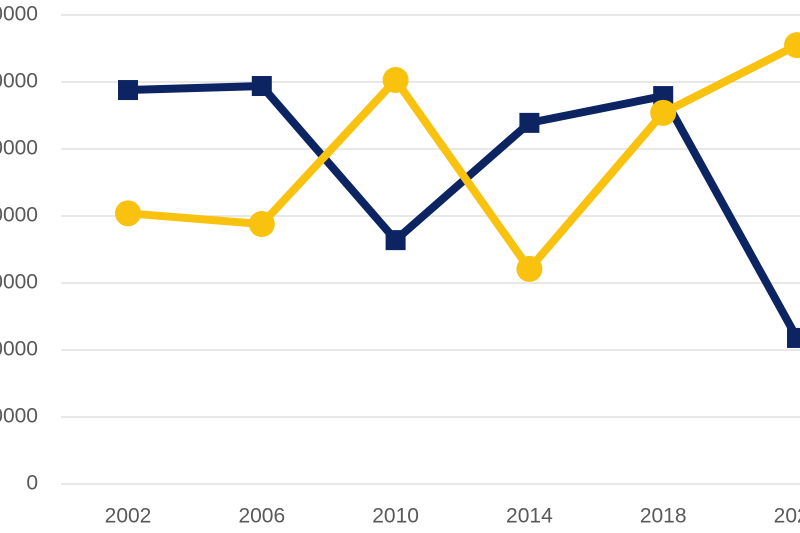 The height and width of the screenshot is (533, 800). What do you see at coordinates (787, 516) in the screenshot?
I see `x-tick-label: 2022` at bounding box center [787, 516].